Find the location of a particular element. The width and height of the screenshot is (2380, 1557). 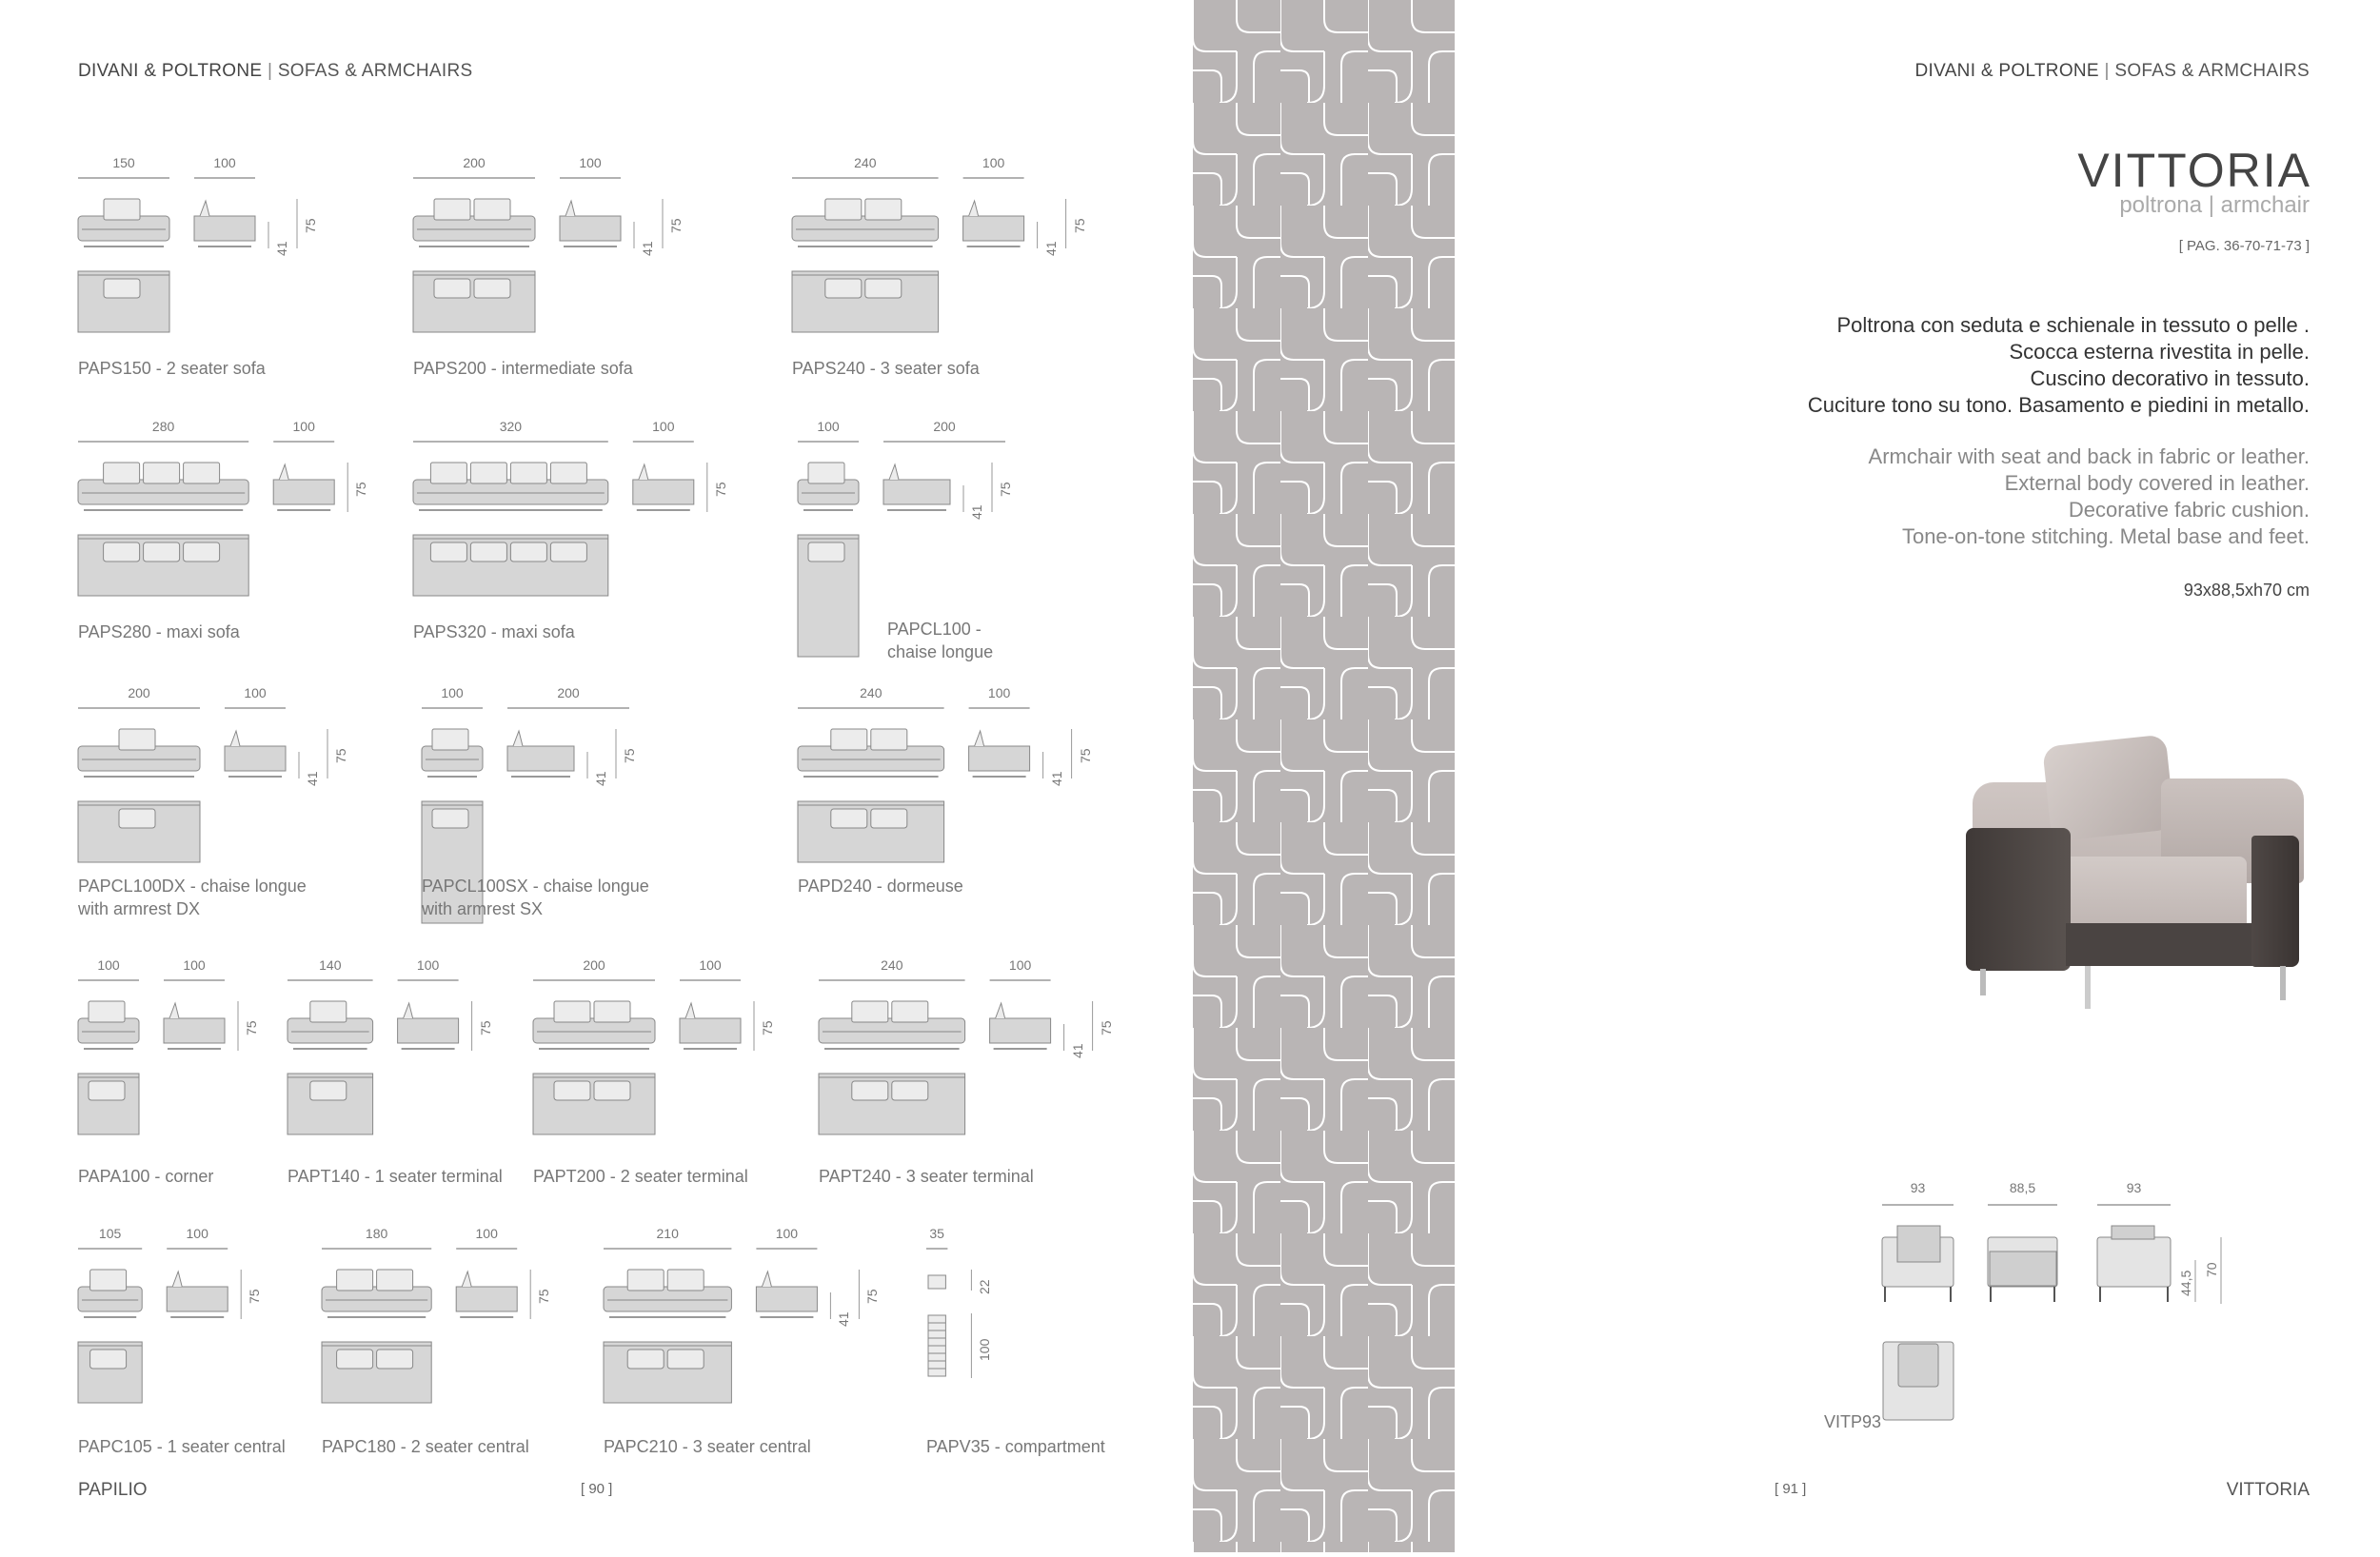

armchair-seat is located at coordinates (2151, 895).